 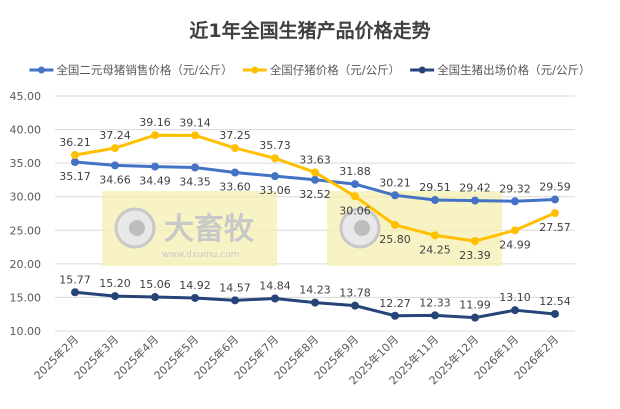 I want to click on data-label: 30.21, so click(x=395, y=182).